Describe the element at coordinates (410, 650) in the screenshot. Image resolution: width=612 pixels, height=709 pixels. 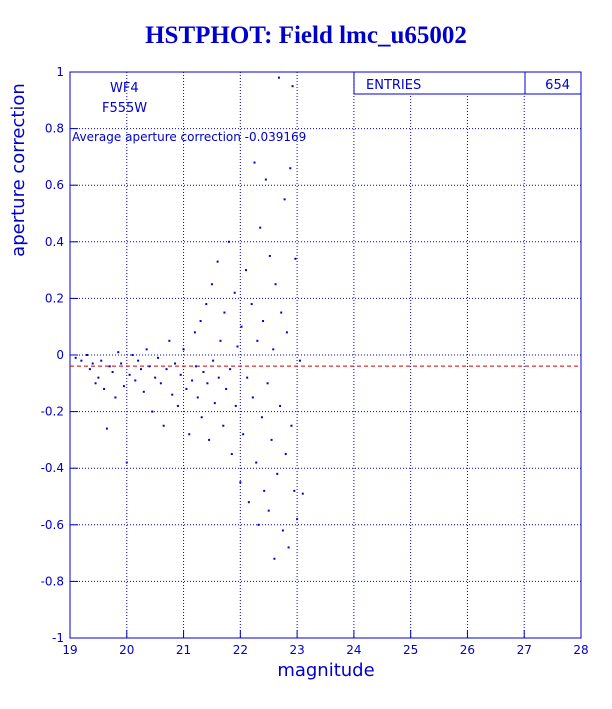
I see `x-tick-label: 25` at that location.